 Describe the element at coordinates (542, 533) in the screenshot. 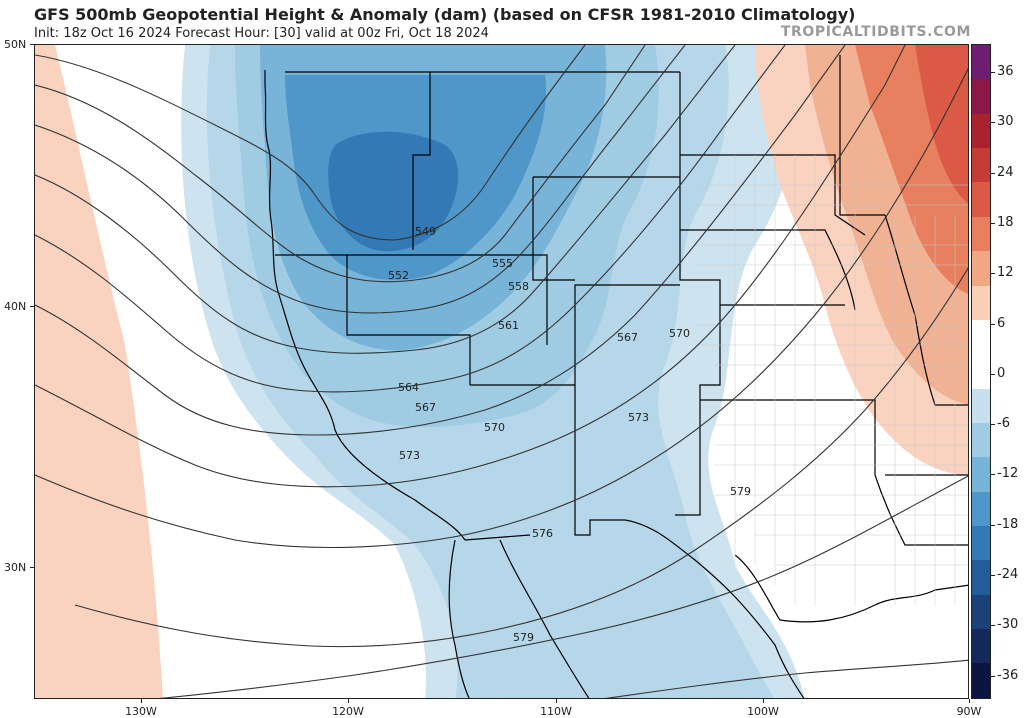

I see `contour-label: 576` at that location.